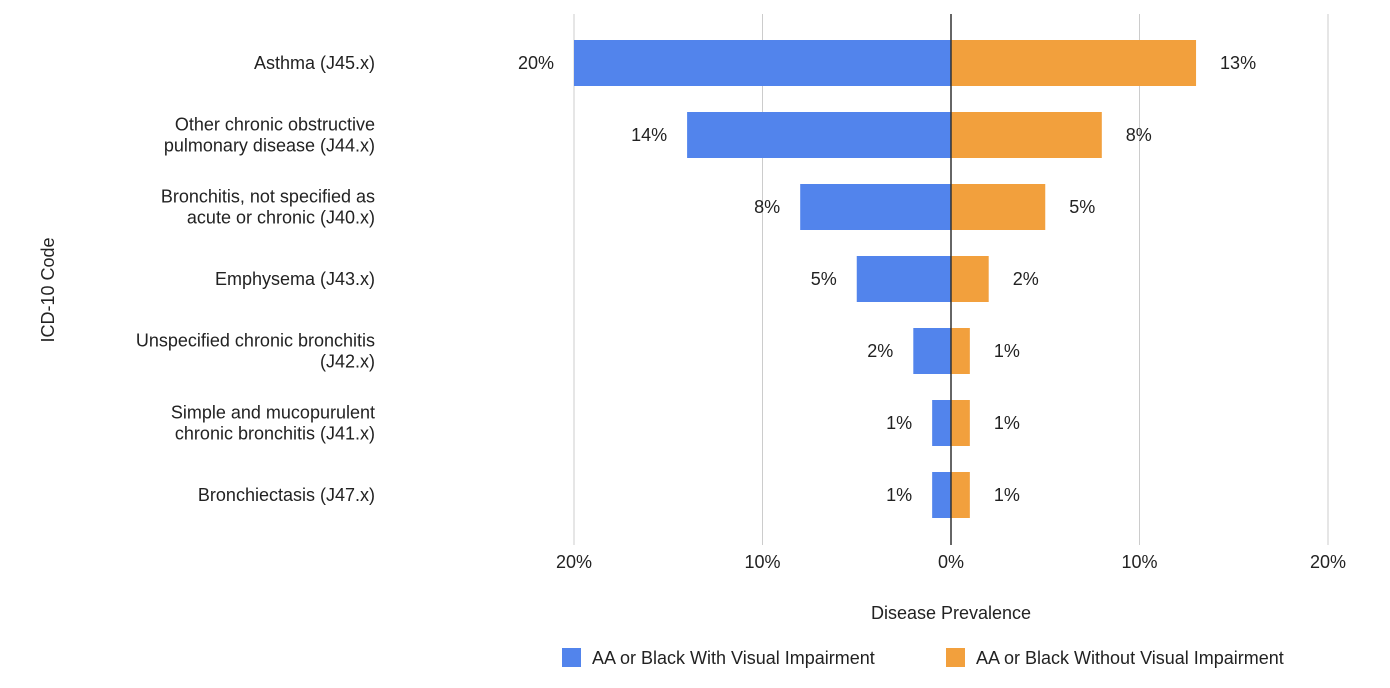 Image resolution: width=1390 pixels, height=688 pixels. What do you see at coordinates (571, 657) in the screenshot?
I see `legend-swatch-with-impairment` at bounding box center [571, 657].